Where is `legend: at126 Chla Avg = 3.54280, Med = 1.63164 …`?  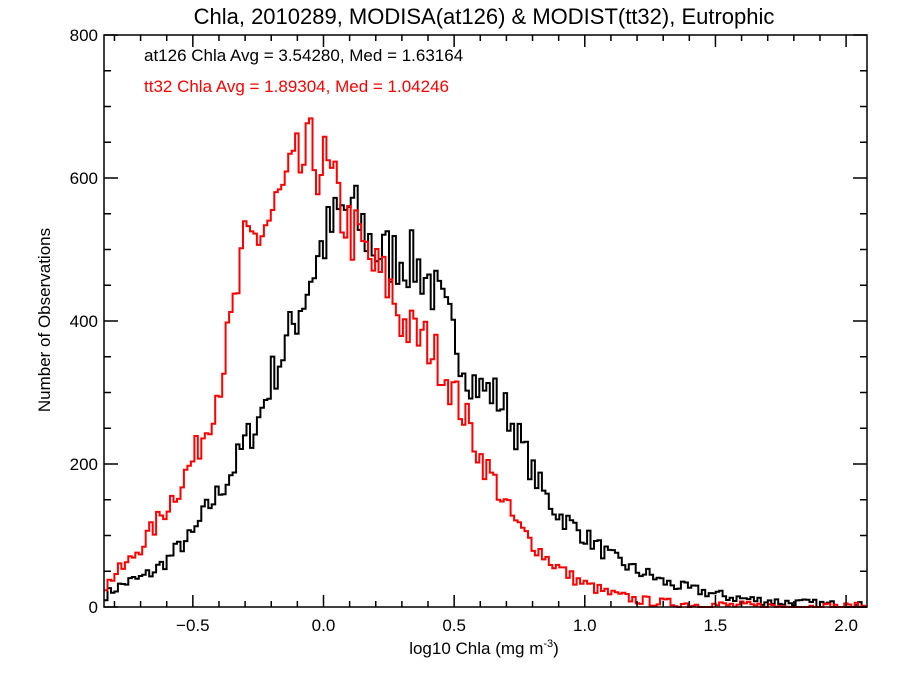
legend: at126 Chla Avg = 3.54280, Med = 1.63164 … is located at coordinates (303, 71).